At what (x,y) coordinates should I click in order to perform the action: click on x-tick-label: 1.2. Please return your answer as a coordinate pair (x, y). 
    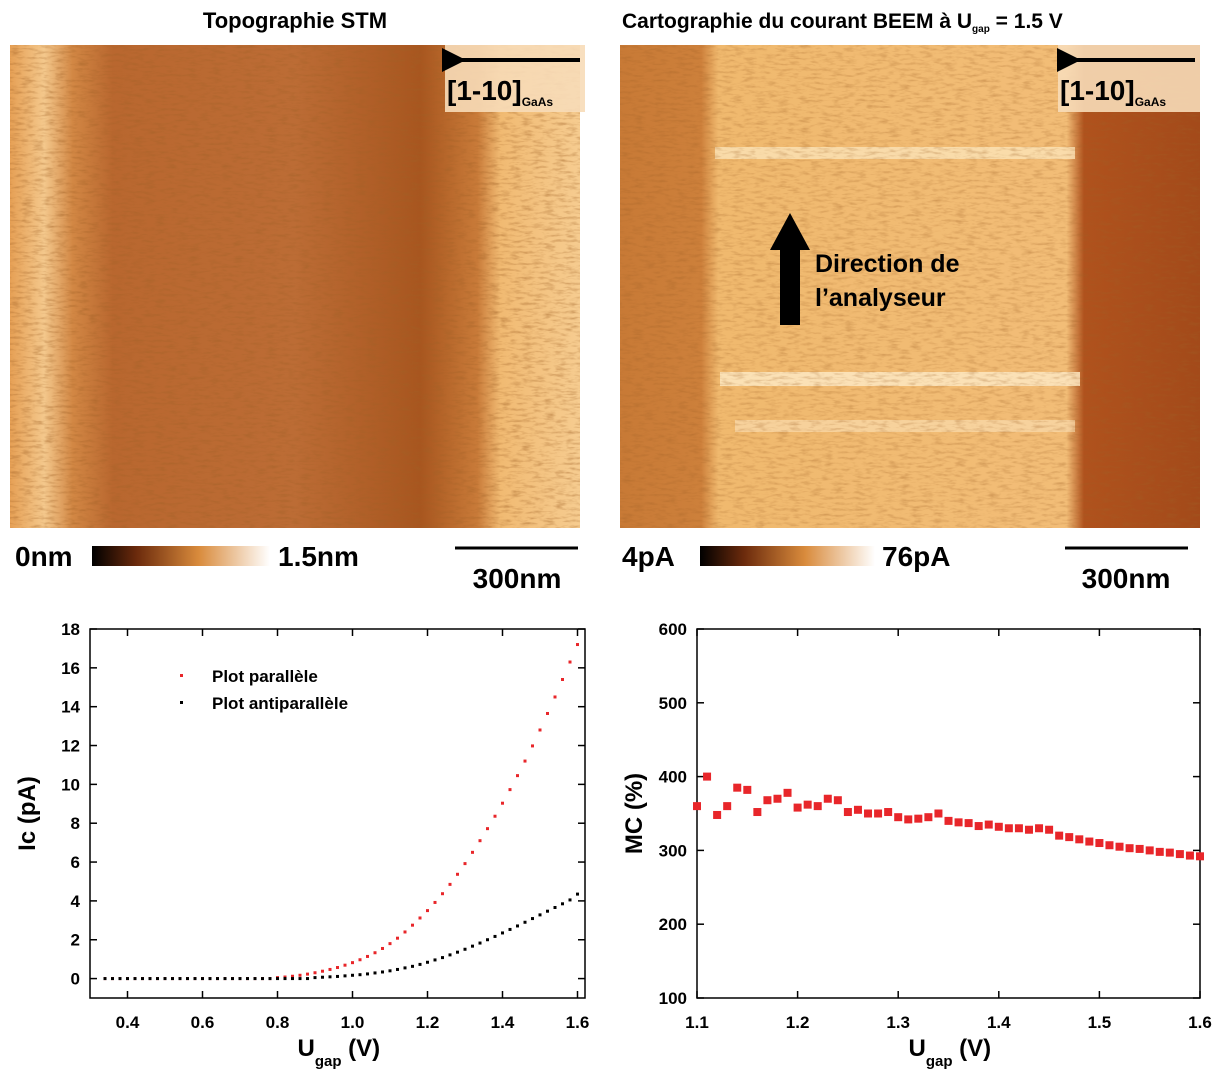
    Looking at the image, I should click on (798, 1022).